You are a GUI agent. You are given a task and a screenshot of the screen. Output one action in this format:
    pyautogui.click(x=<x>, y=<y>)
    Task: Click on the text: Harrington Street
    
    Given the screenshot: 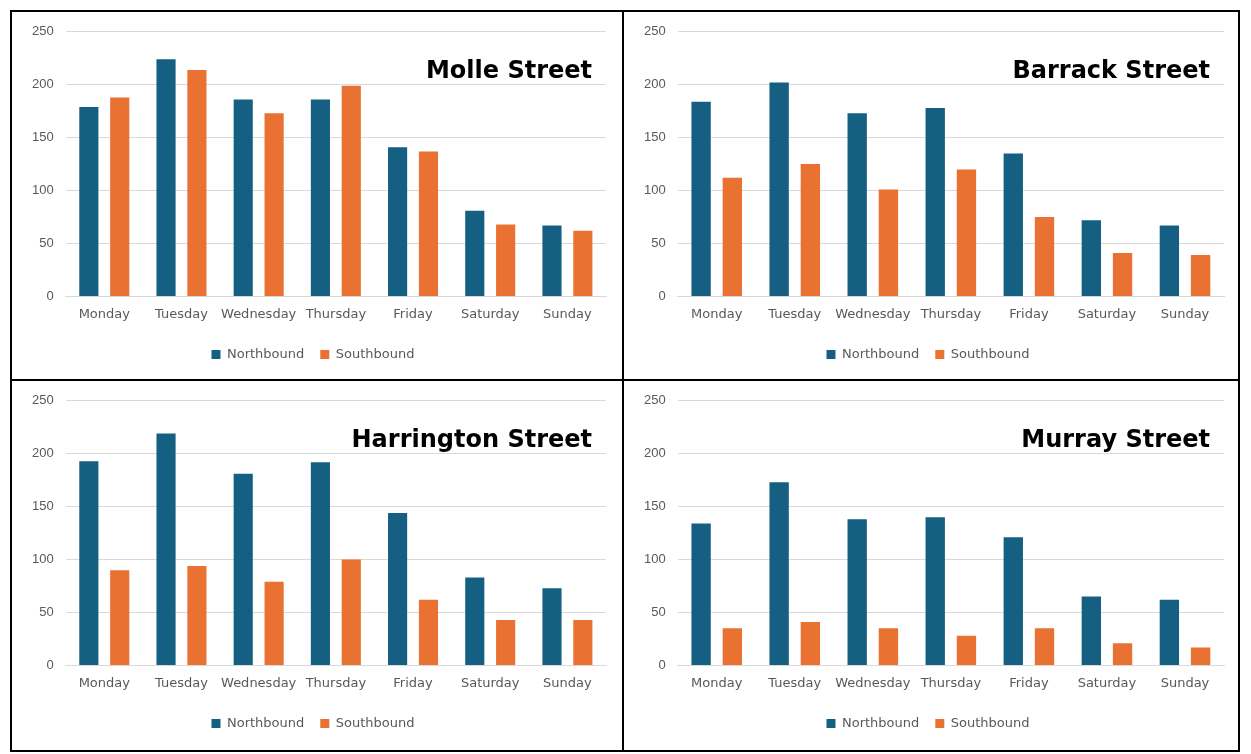 What is the action you would take?
    pyautogui.click(x=471, y=439)
    